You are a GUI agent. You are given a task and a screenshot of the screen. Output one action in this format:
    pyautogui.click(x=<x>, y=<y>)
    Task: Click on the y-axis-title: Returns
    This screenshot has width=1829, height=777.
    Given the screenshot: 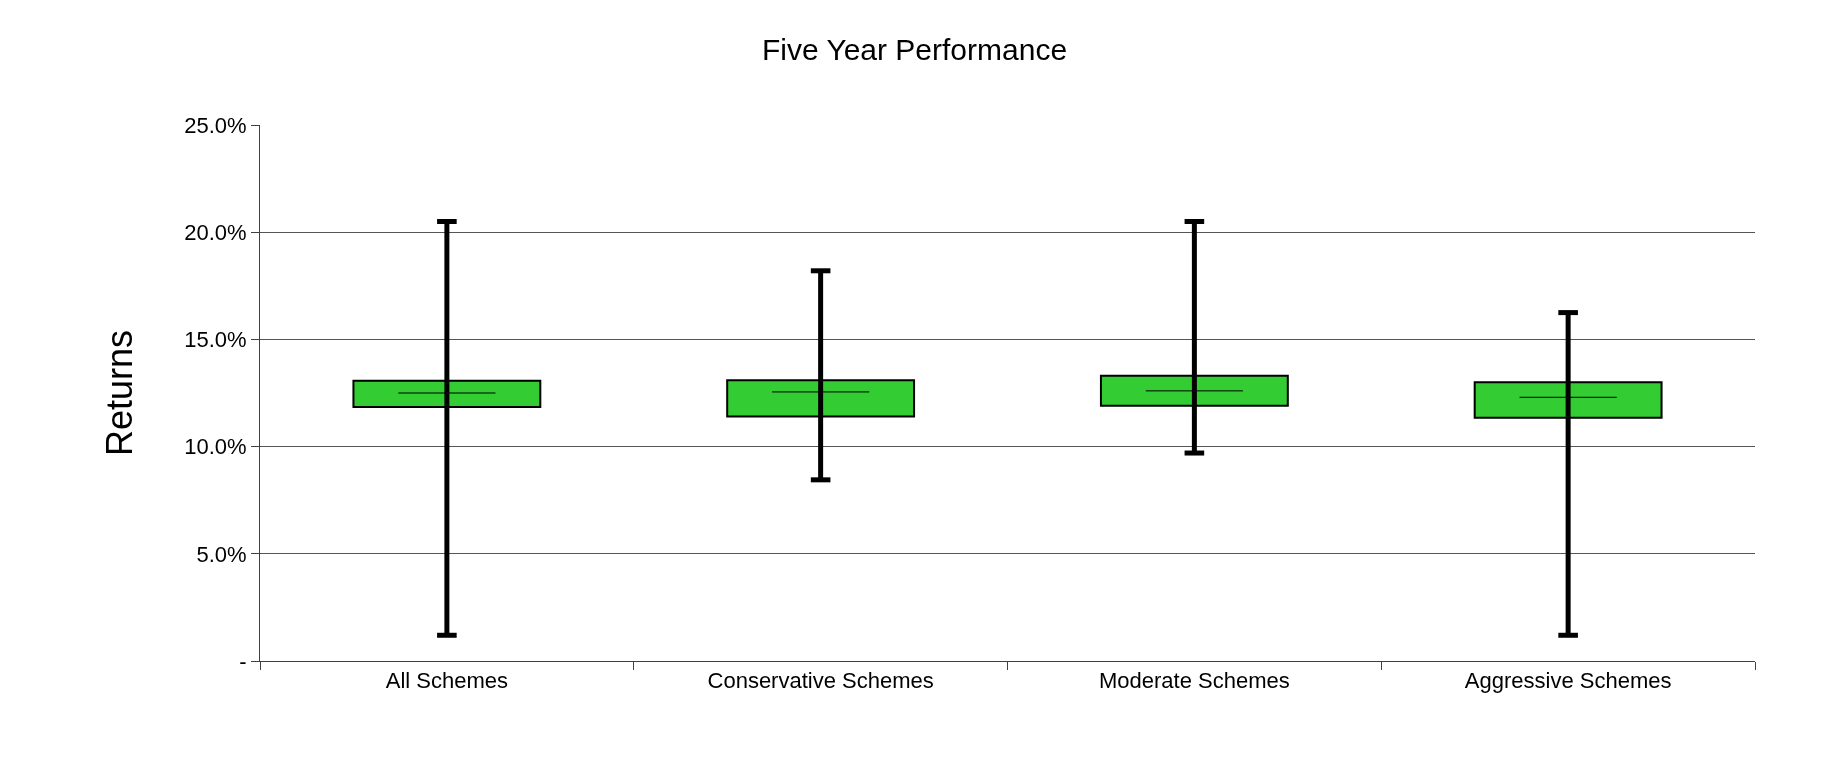 What is the action you would take?
    pyautogui.click(x=120, y=393)
    